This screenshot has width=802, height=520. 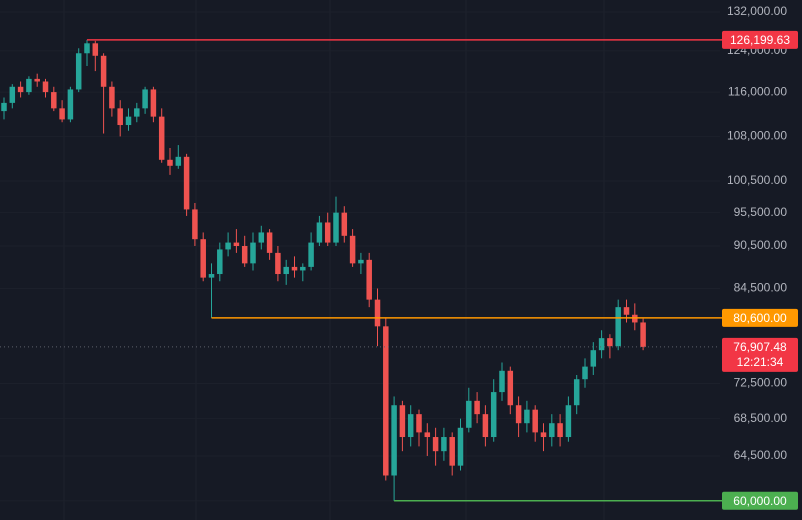 I want to click on last-price-tag, so click(x=760, y=354).